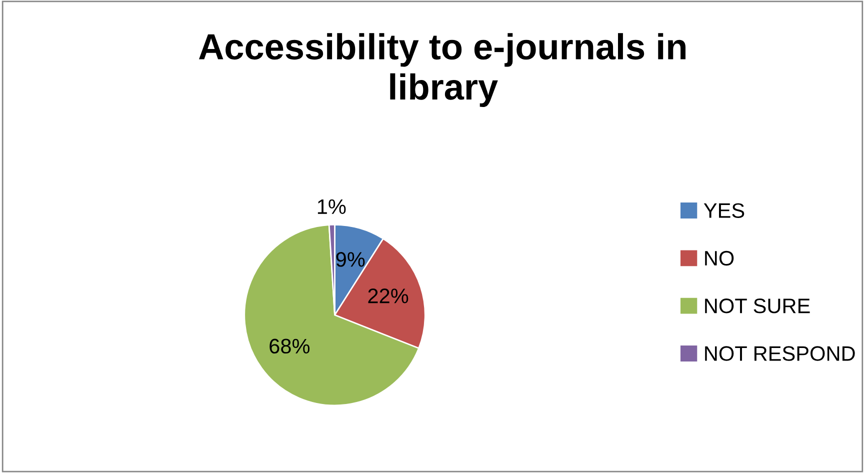 This screenshot has width=865, height=473. What do you see at coordinates (290, 346) in the screenshot?
I see `data-label: 68%` at bounding box center [290, 346].